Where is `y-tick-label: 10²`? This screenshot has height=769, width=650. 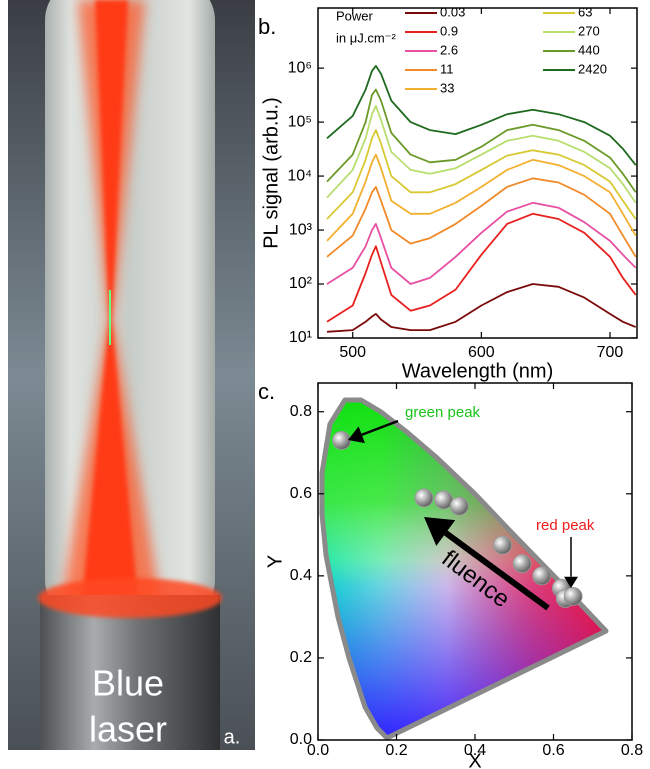 y-tick-label: 10² is located at coordinates (301, 283).